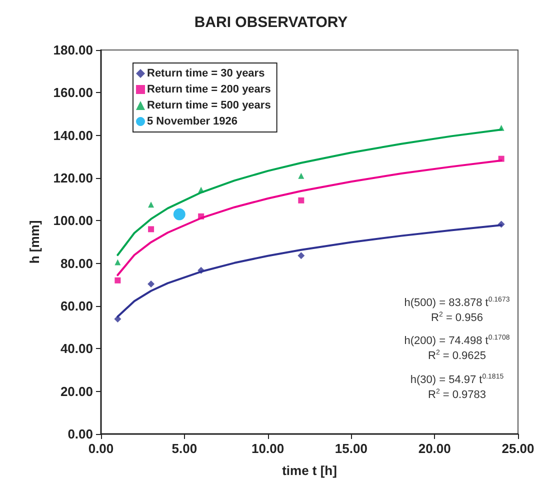  Describe the element at coordinates (268, 448) in the screenshot. I see `x-tick-label: 10.00` at that location.